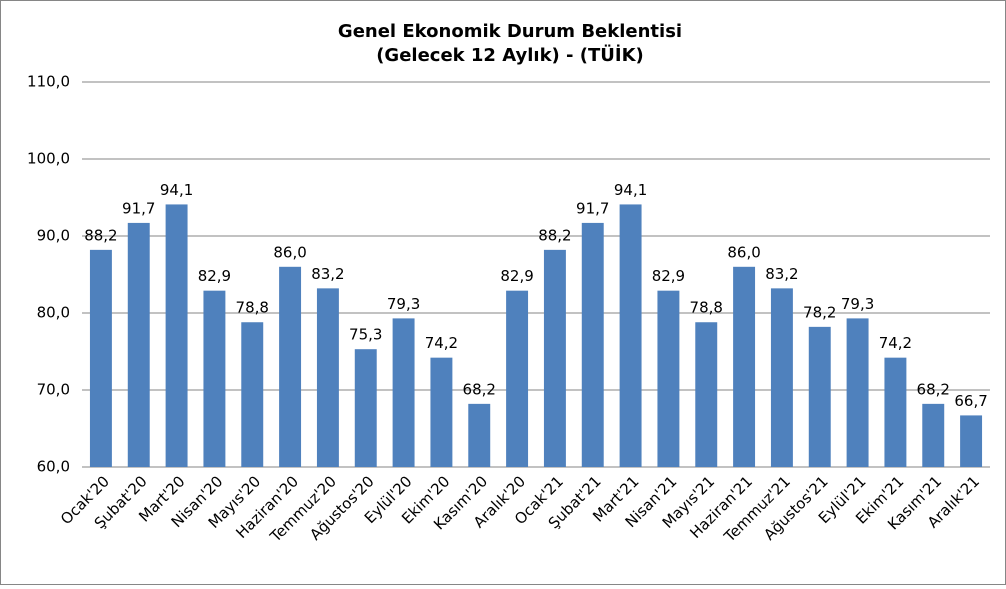  I want to click on chart-title: Genel Ekonomik Durum Beklentisi, so click(510, 31).